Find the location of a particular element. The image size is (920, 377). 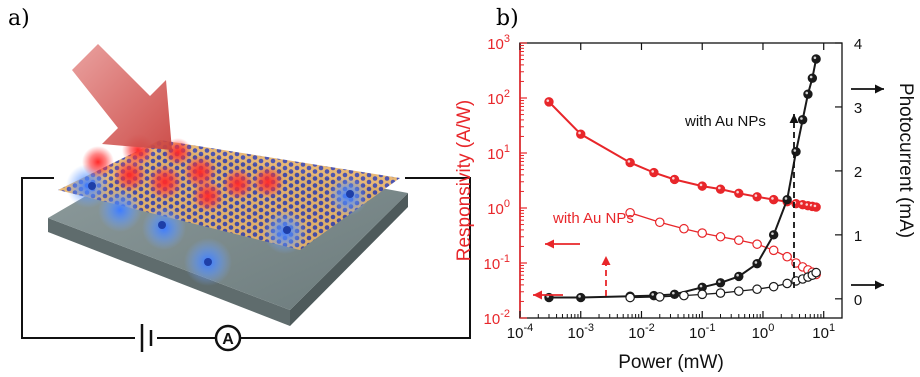

light-arrow-icon is located at coordinates (122, 97).